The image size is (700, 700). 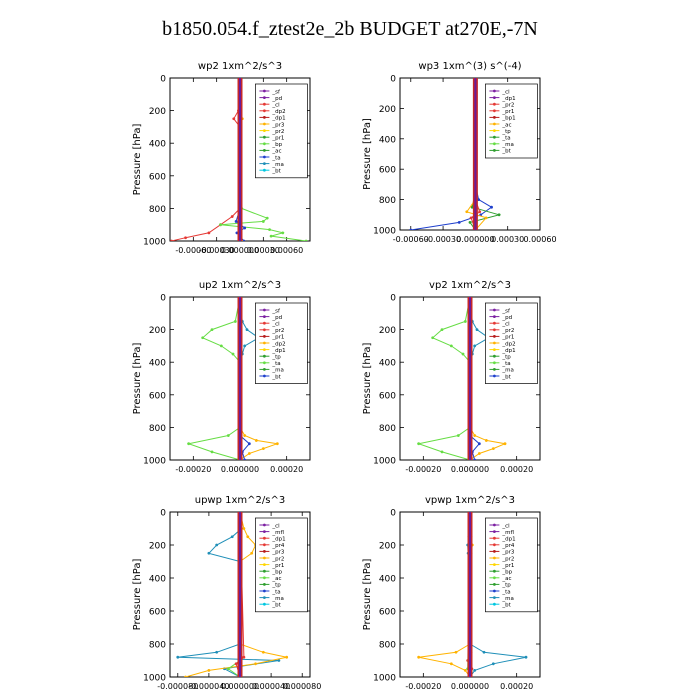 I want to click on legend-entry: _pr4, so click(x=508, y=546).